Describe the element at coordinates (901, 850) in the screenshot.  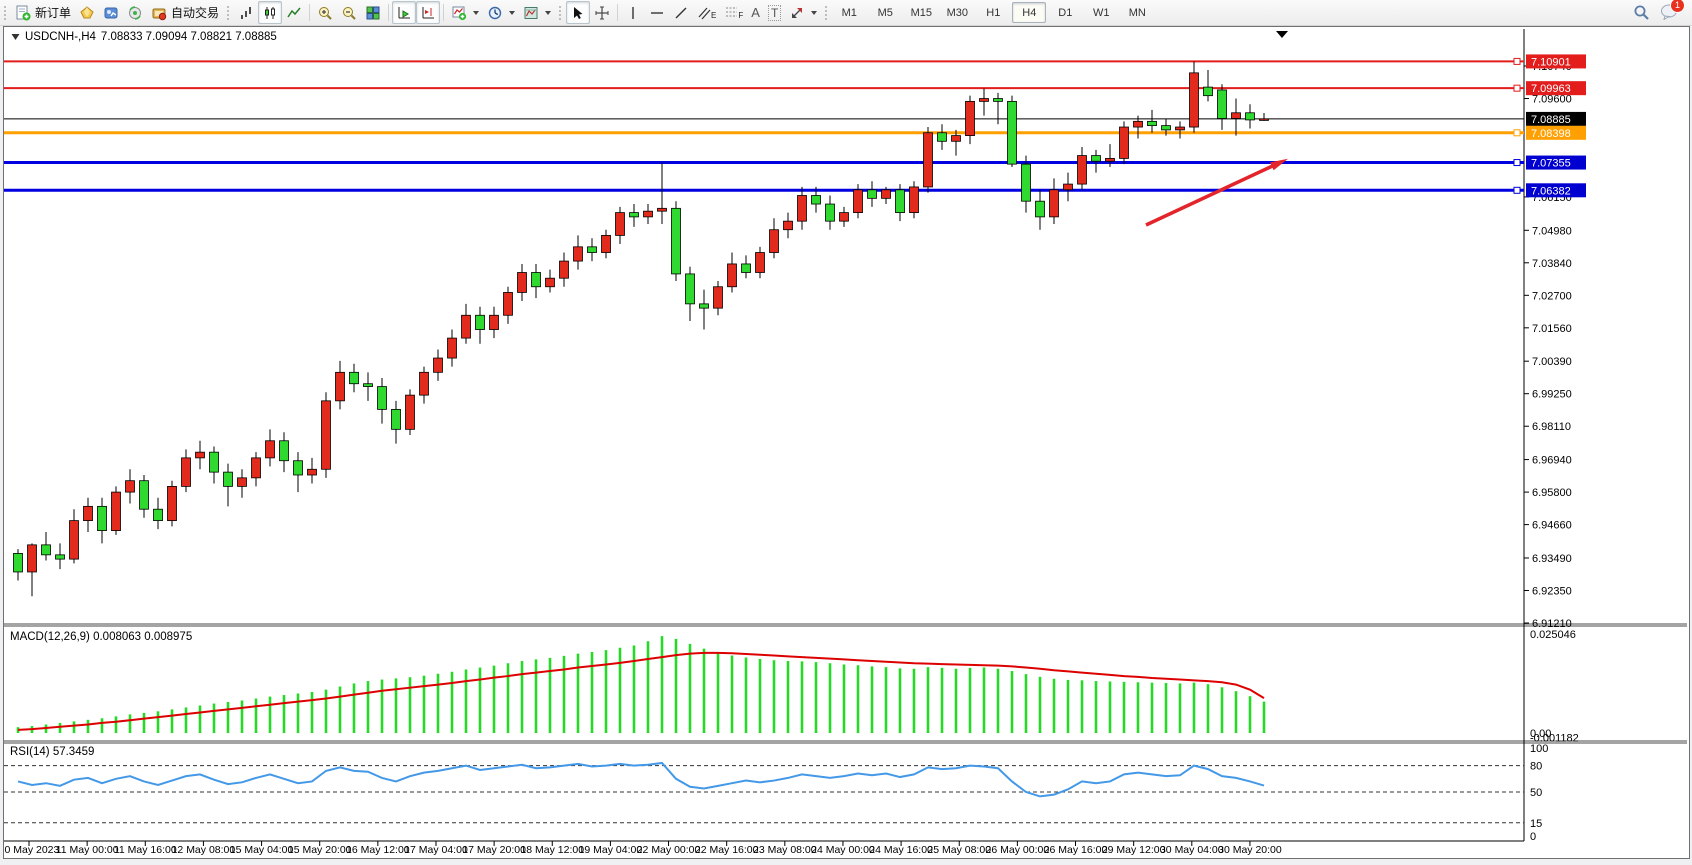
I see `date-axis-label: 24 May 16:00` at that location.